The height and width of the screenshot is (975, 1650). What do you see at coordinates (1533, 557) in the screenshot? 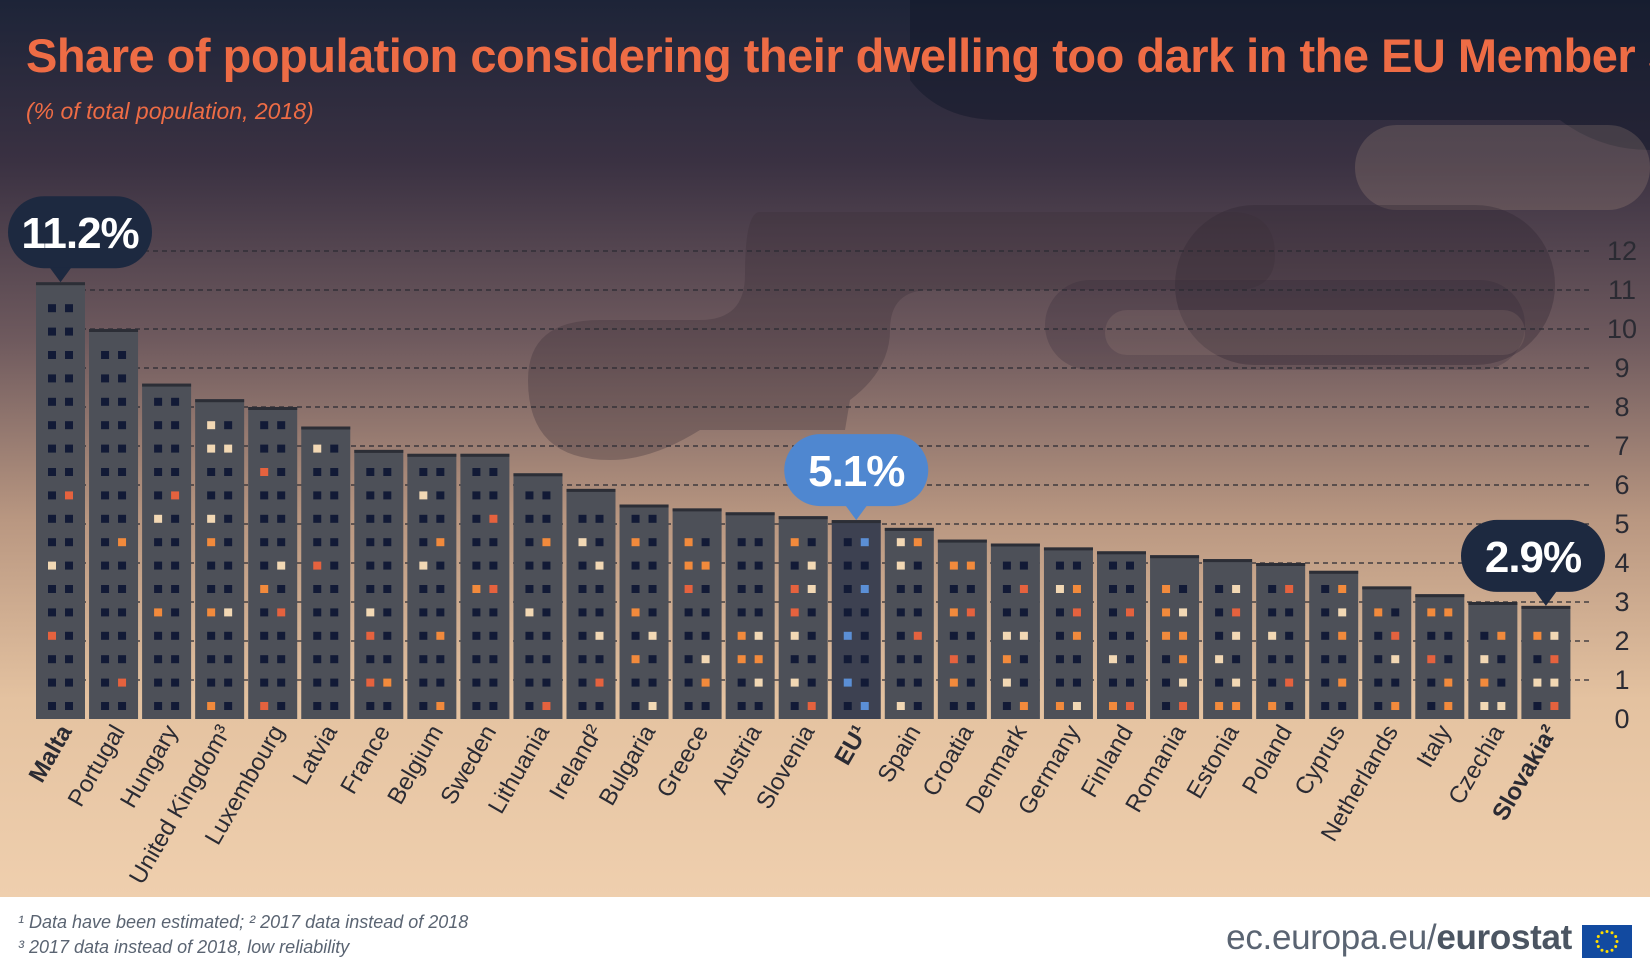
I see `callout-value: 2.9%` at bounding box center [1533, 557].